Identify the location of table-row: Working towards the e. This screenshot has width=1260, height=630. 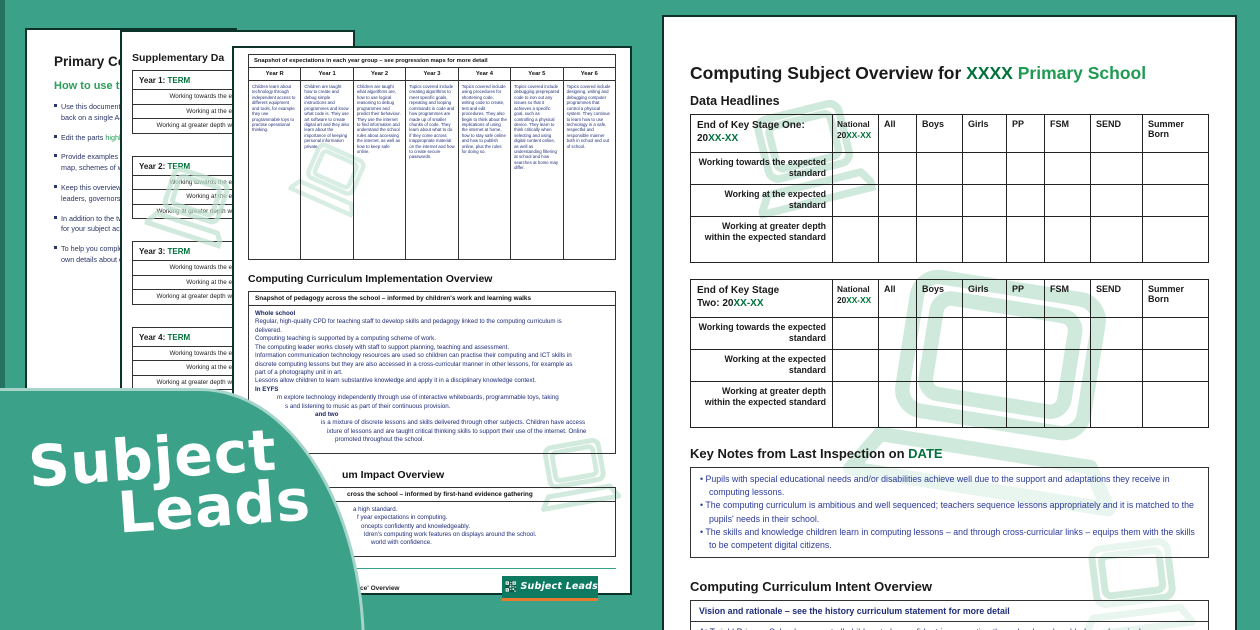
(184, 97).